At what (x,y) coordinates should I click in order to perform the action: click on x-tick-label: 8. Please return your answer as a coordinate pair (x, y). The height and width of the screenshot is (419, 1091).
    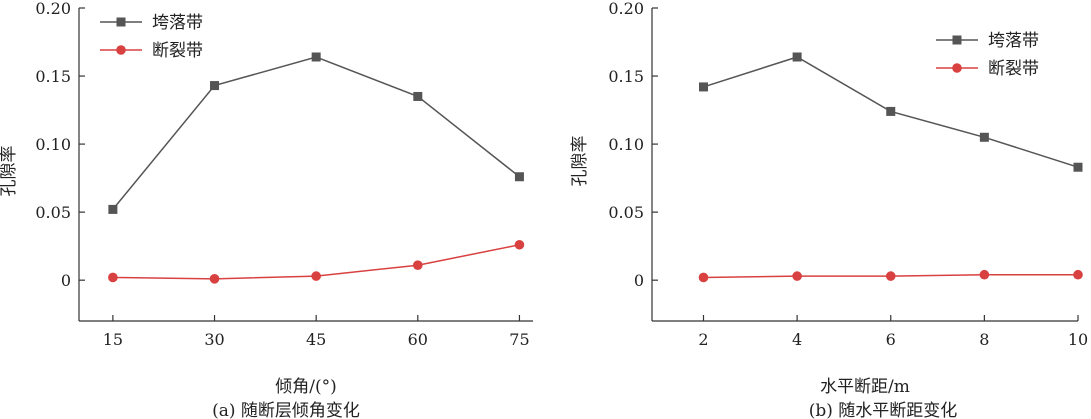
    Looking at the image, I should click on (984, 339).